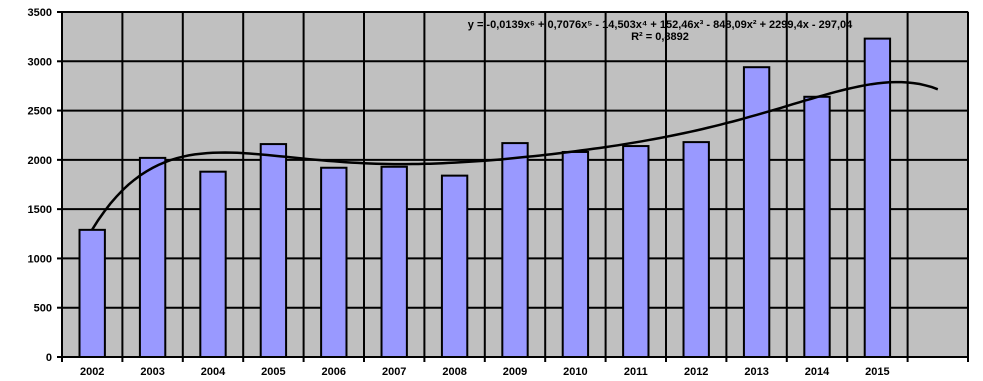  What do you see at coordinates (756, 212) in the screenshot?
I see `bar-2013` at bounding box center [756, 212].